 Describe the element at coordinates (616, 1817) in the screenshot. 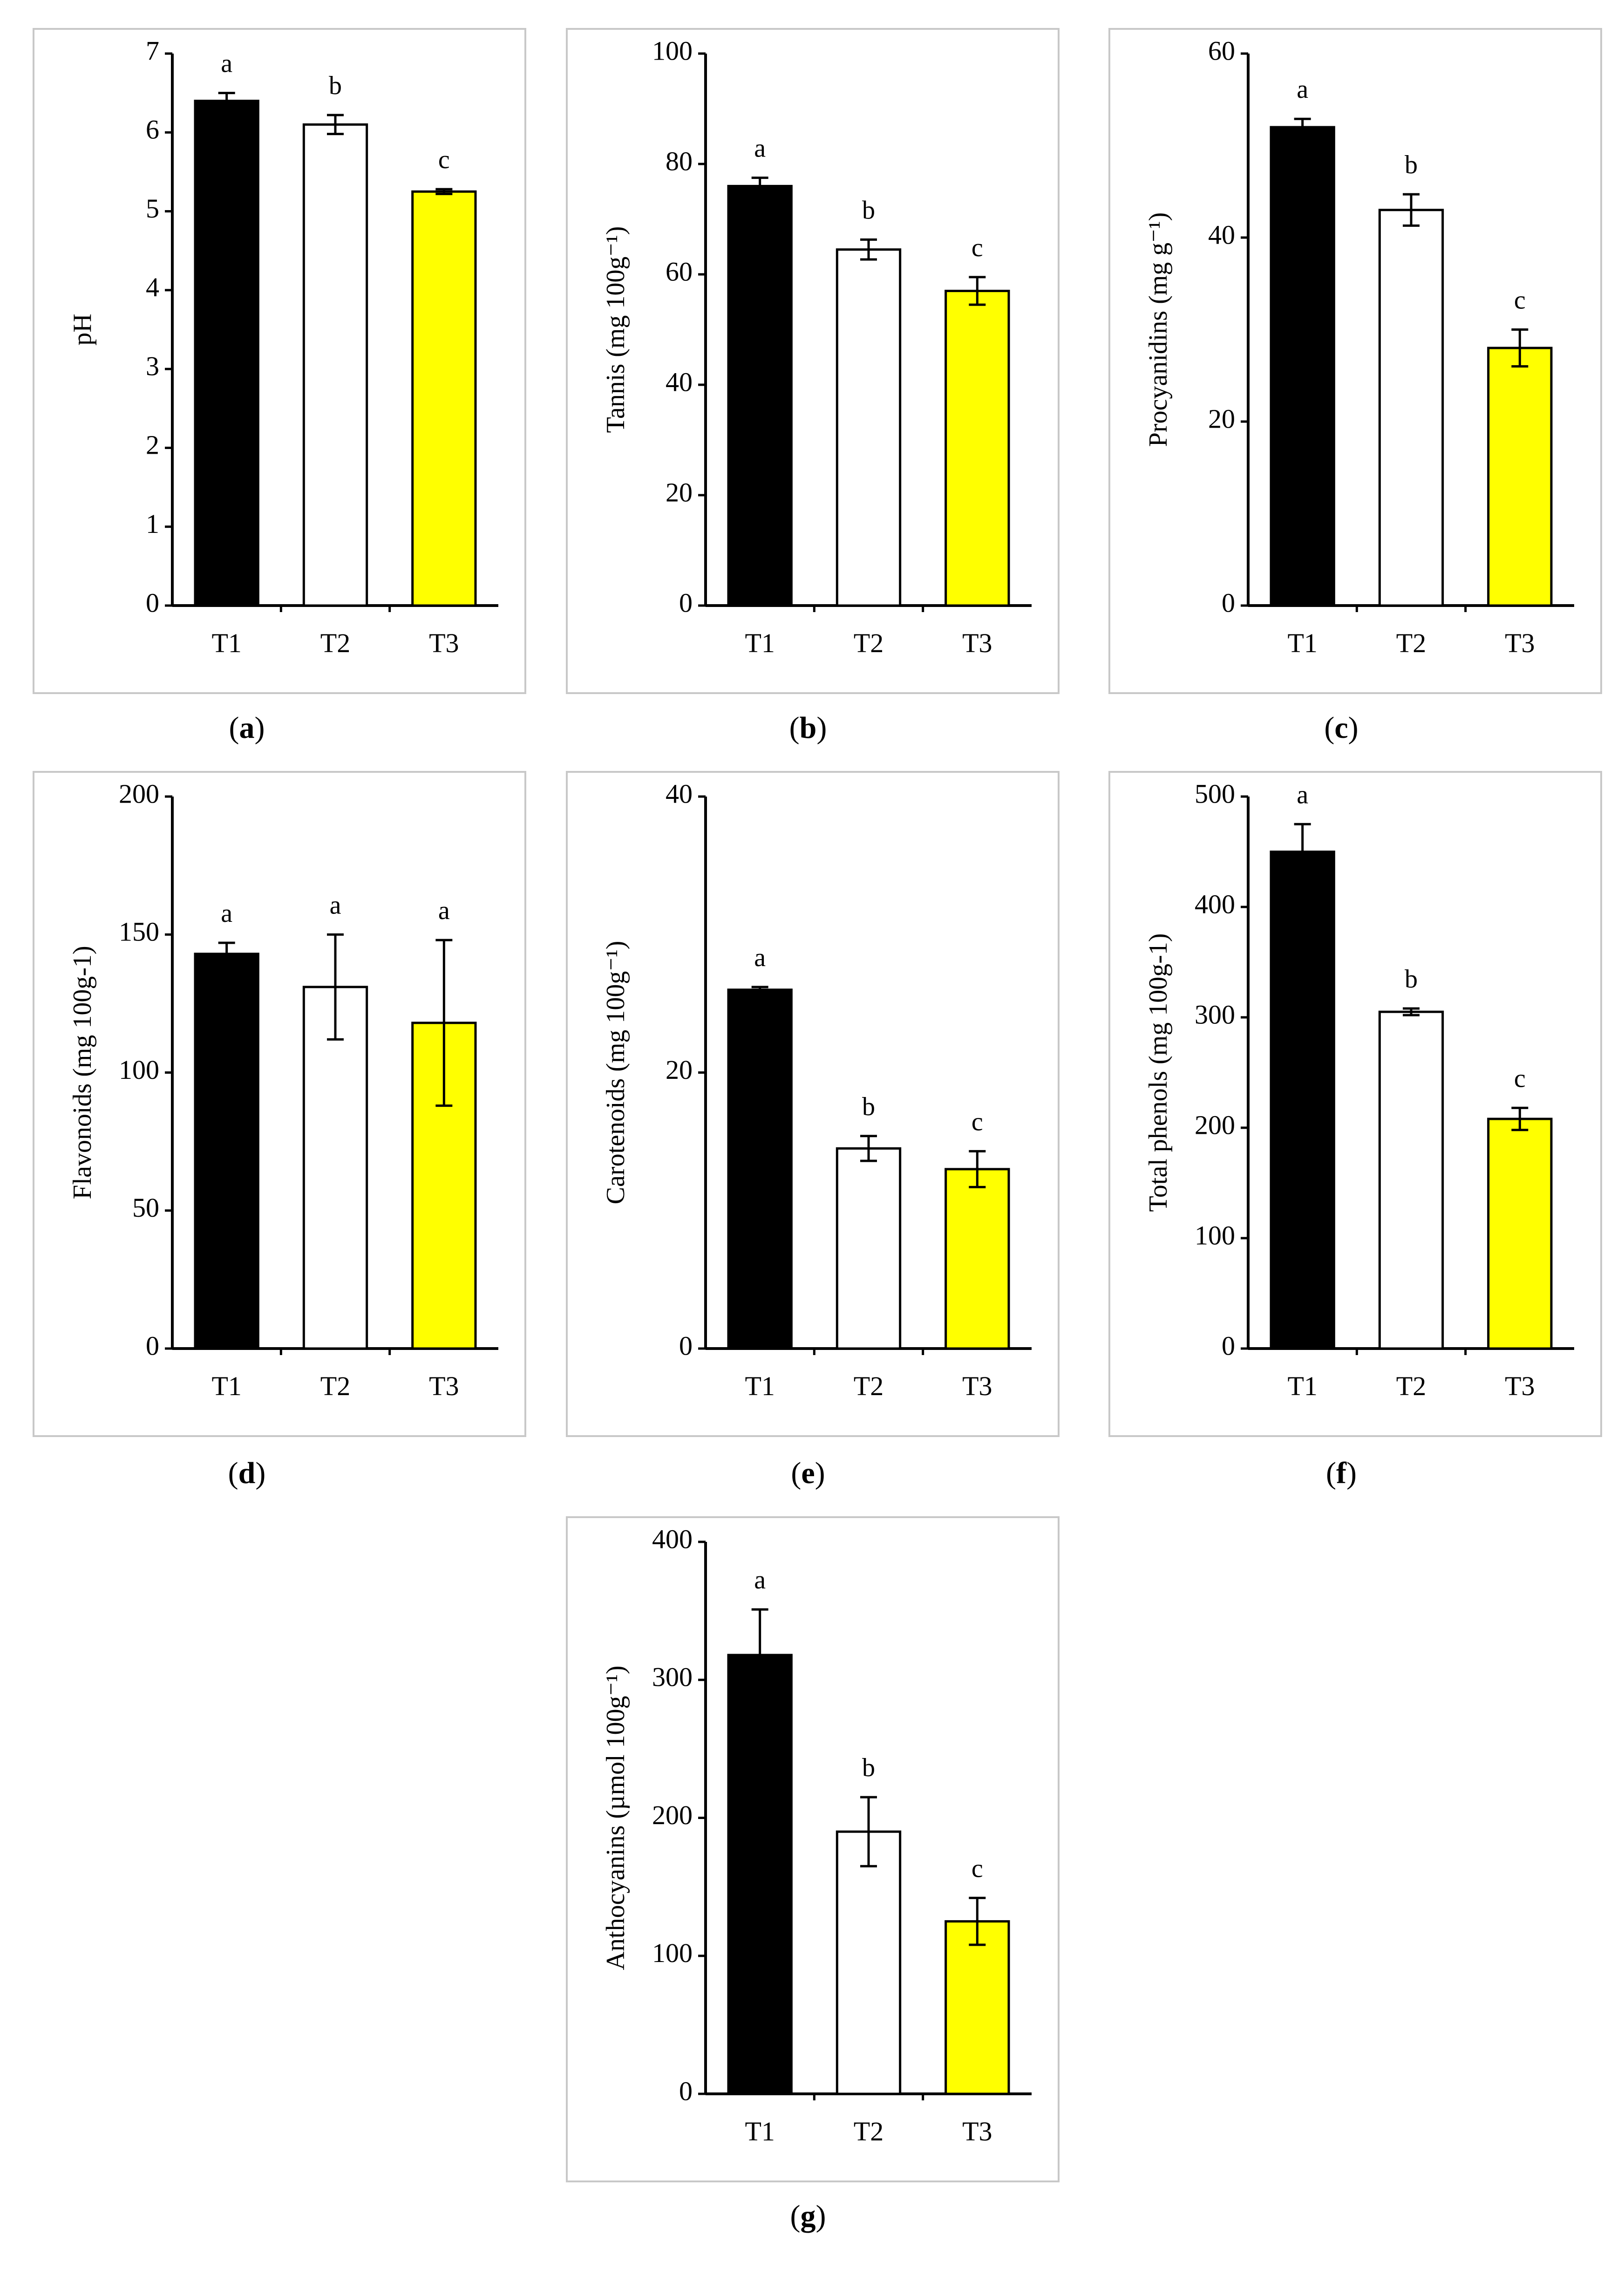

I see `y-axis-label: Anthocyanins (µmol 100g⁻¹)` at that location.